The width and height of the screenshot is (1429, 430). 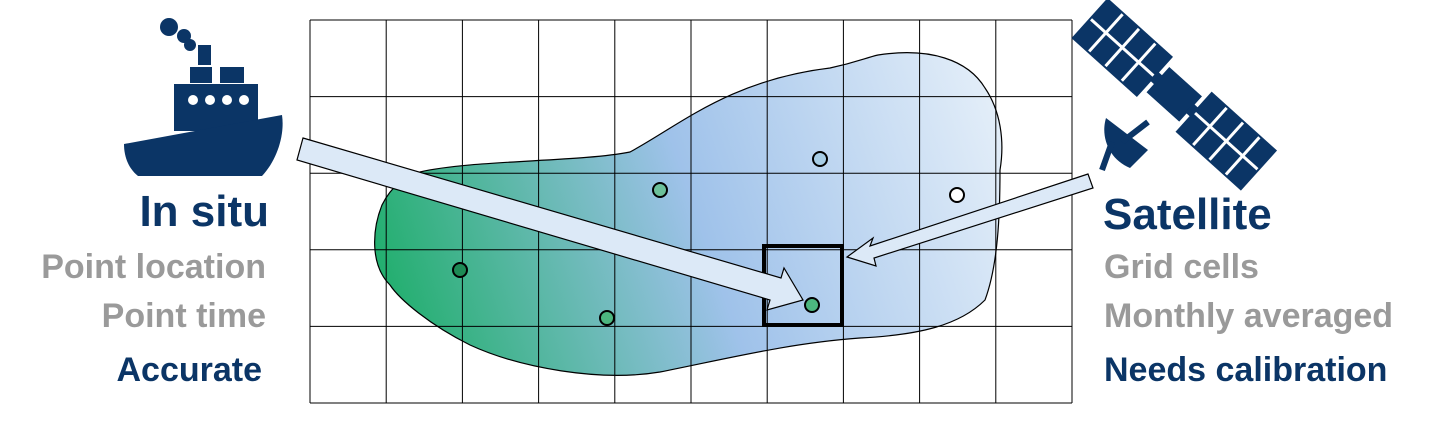 What do you see at coordinates (153, 267) in the screenshot?
I see `in-situ-point-location: Point location` at bounding box center [153, 267].